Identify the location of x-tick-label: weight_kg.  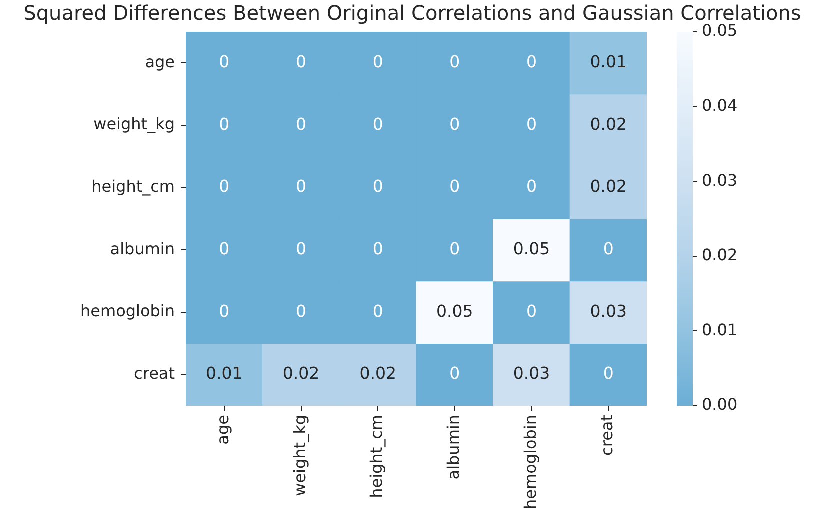
(300, 455).